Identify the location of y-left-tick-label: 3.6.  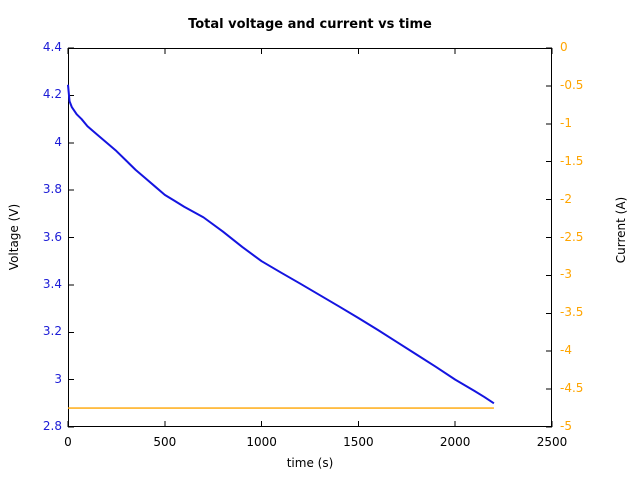
(52, 236).